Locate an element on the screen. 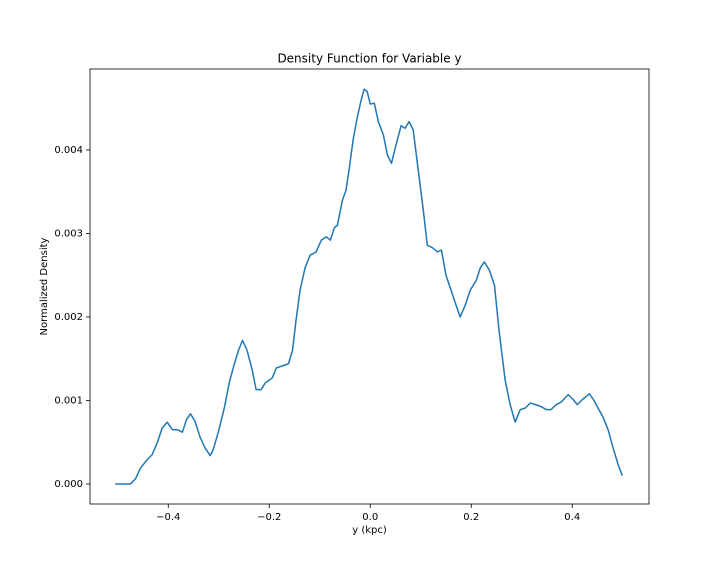 The height and width of the screenshot is (576, 720). y-tick-label: 0.004 is located at coordinates (68, 150).